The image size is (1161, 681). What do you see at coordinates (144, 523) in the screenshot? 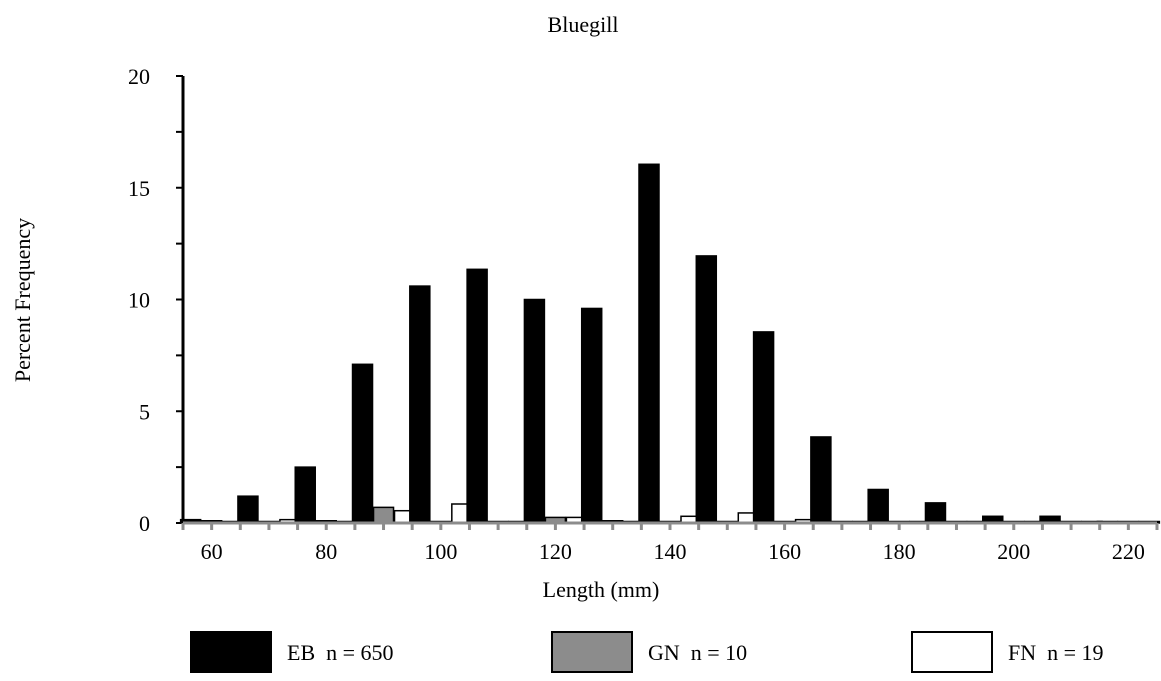
I see `y-tick-label: 0` at bounding box center [144, 523].